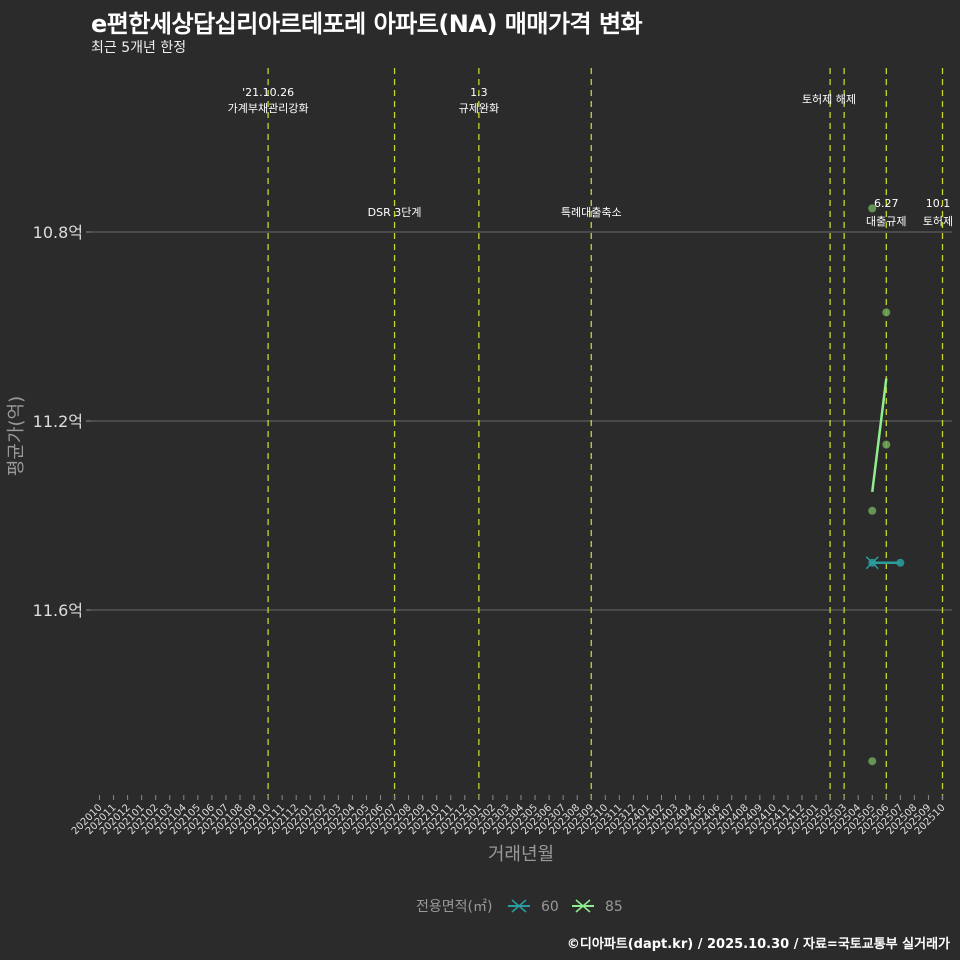  Describe the element at coordinates (454, 907) in the screenshot. I see `legend-title: 전용면적(㎡)` at that location.